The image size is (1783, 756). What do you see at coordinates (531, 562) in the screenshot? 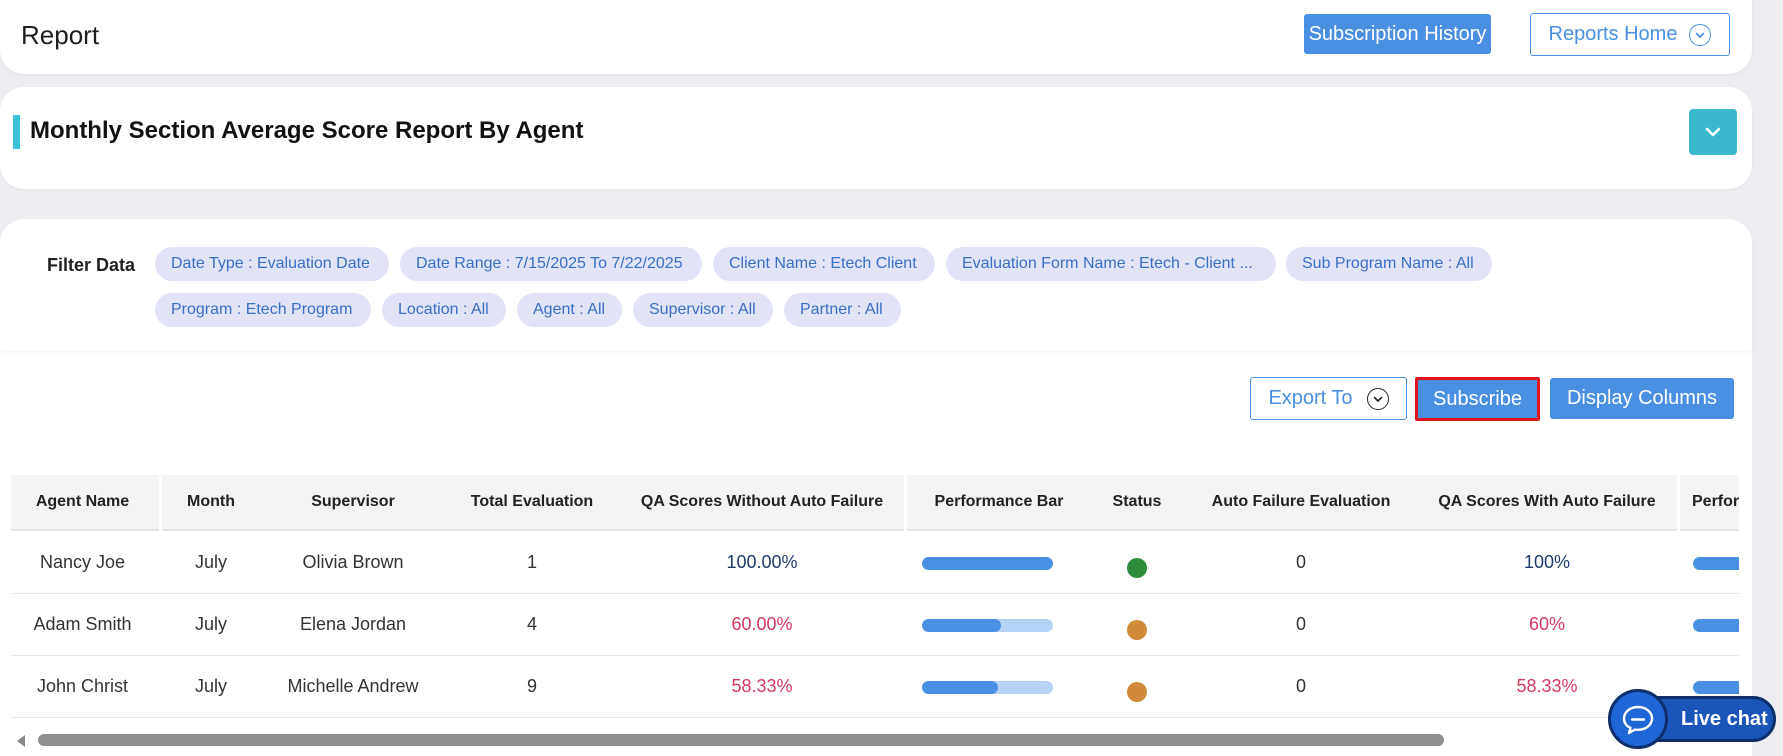
I see `total-evaluation-cell: 1` at bounding box center [531, 562].